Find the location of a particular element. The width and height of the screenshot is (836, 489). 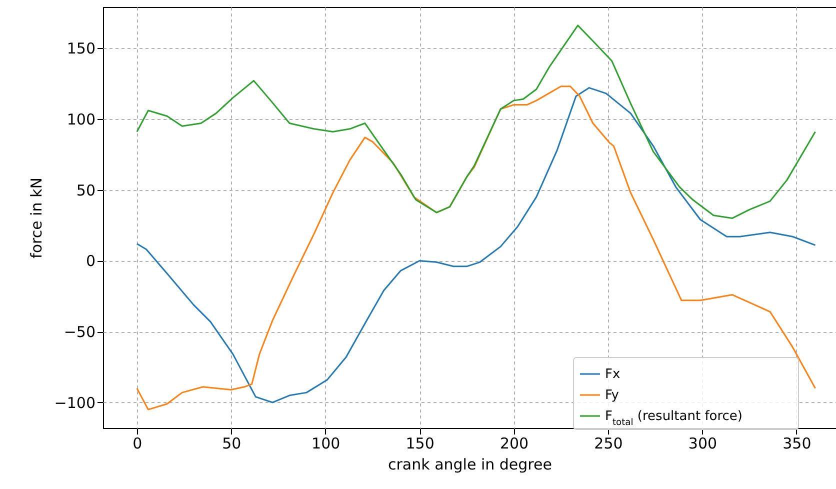

legend-label: Fx is located at coordinates (612, 374).